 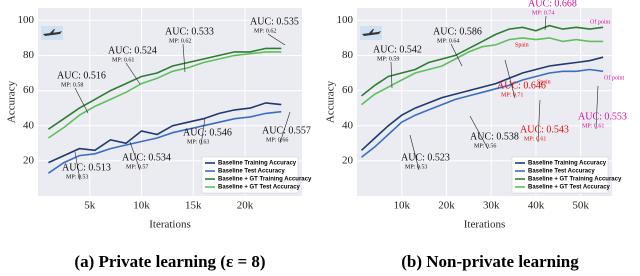 I want to click on annotation-sub: MP: 0.66, so click(x=277, y=140).